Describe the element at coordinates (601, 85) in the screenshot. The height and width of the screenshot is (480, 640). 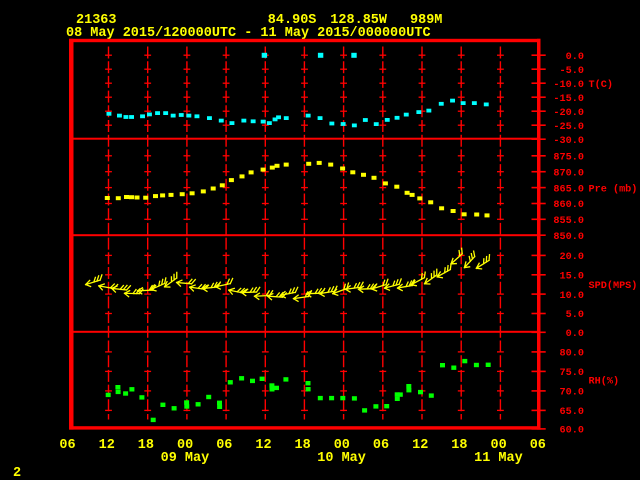
I see `svg-text: T(C)` at that location.